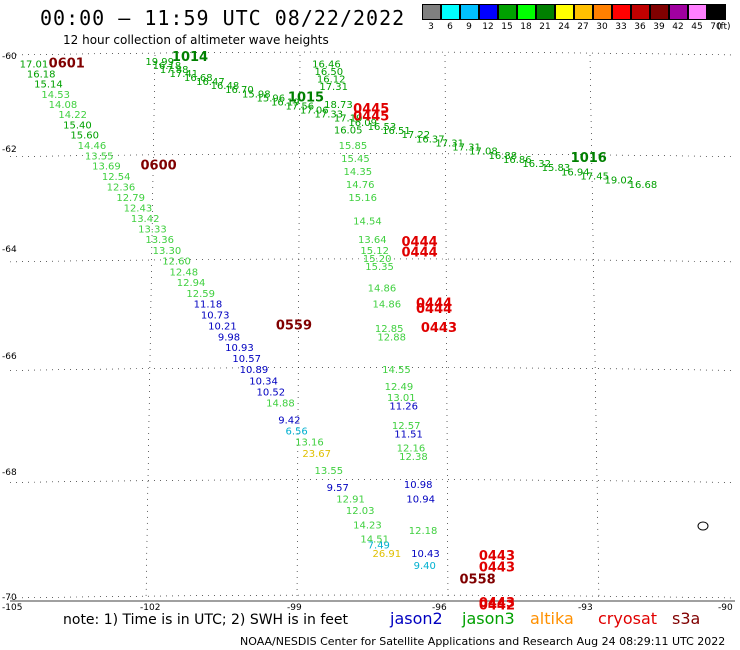  I want to click on swh-value: 15.14, so click(48, 85).